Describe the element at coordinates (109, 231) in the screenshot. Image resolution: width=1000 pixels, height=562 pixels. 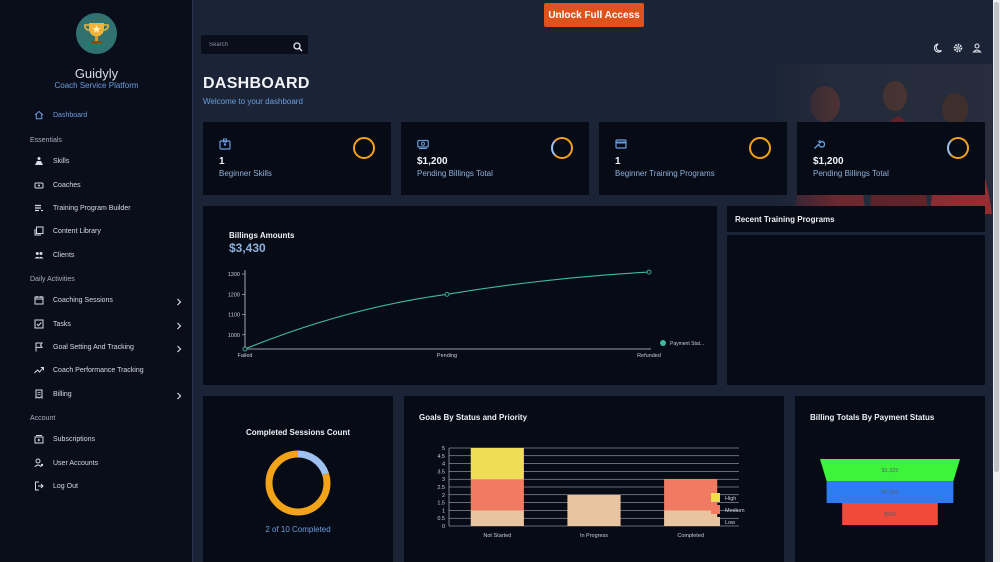
I see `sidebar-item-content-library: Content Library` at that location.